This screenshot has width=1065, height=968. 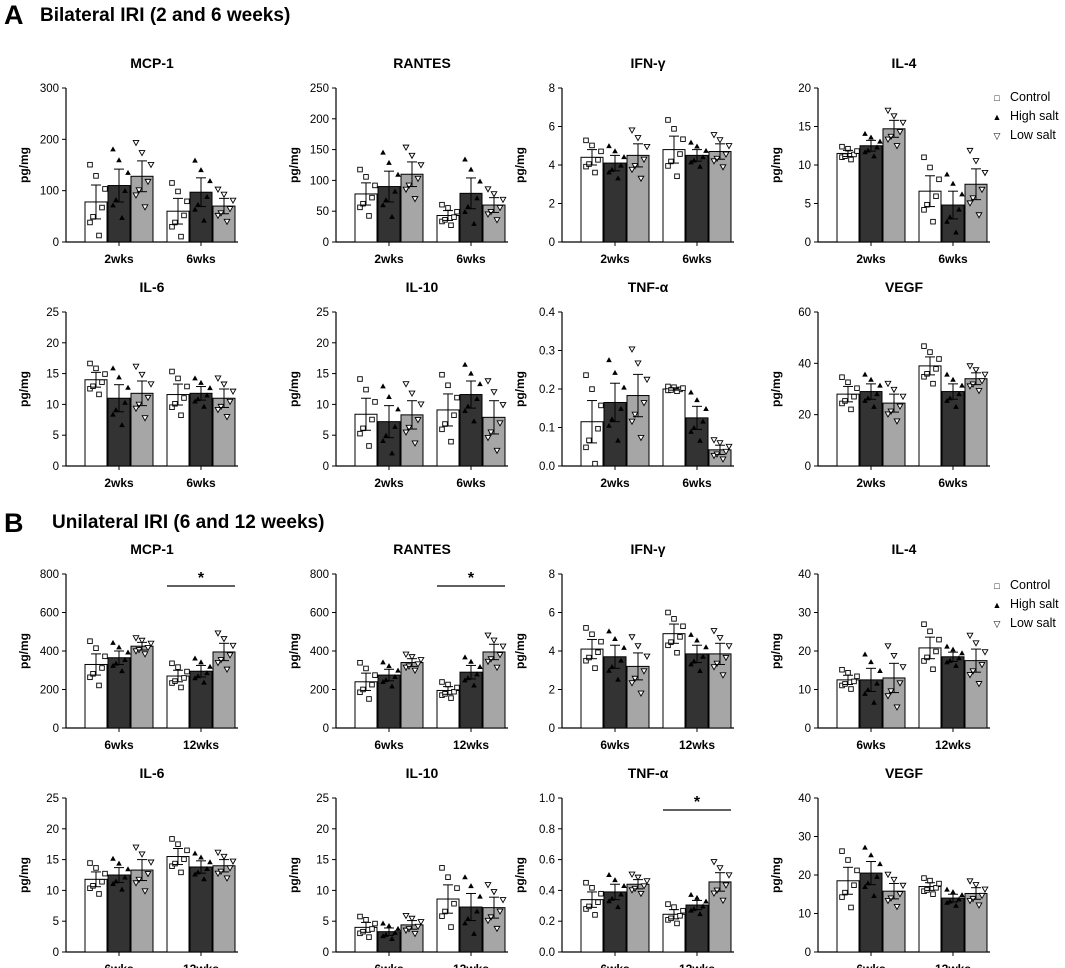 I want to click on filled-triangle-icon: ▲, so click(x=997, y=605).